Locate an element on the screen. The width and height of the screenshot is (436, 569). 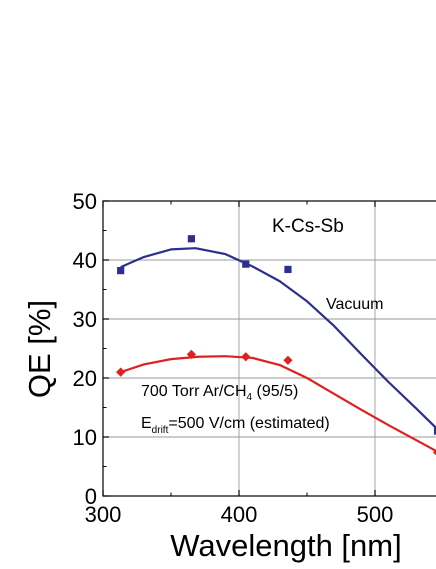
x-axis-title: Wavelength [nm] is located at coordinates (285, 545).